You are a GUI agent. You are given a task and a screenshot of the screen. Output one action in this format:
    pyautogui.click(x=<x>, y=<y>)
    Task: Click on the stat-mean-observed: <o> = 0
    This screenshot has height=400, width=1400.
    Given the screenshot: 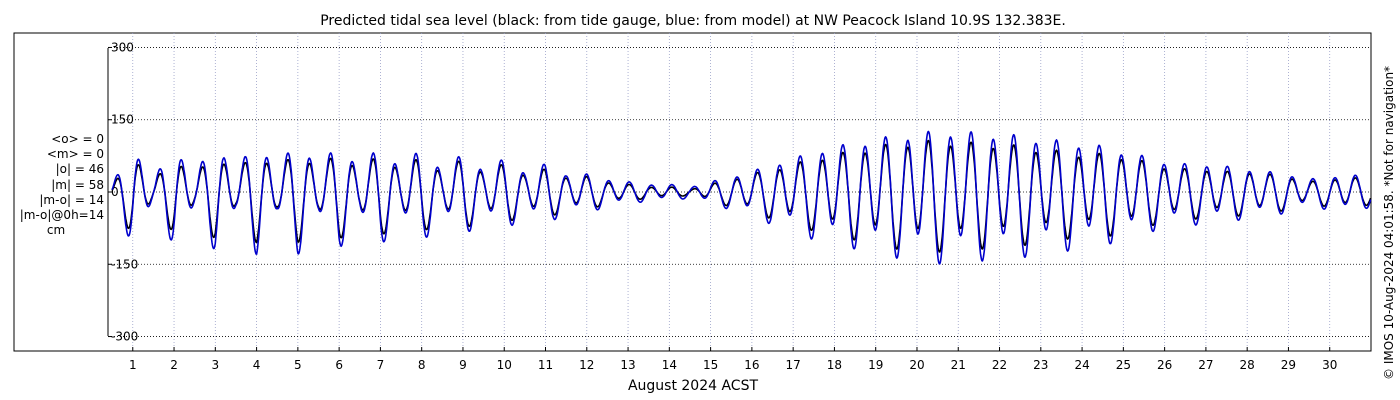 What is the action you would take?
    pyautogui.click(x=77, y=139)
    